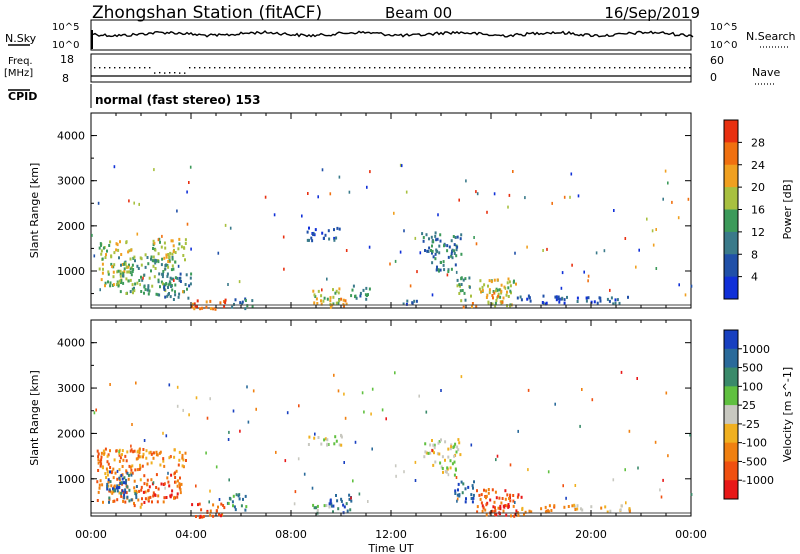  What do you see at coordinates (591, 534) in the screenshot?
I see `x-tick-label: 20:00` at bounding box center [591, 534].